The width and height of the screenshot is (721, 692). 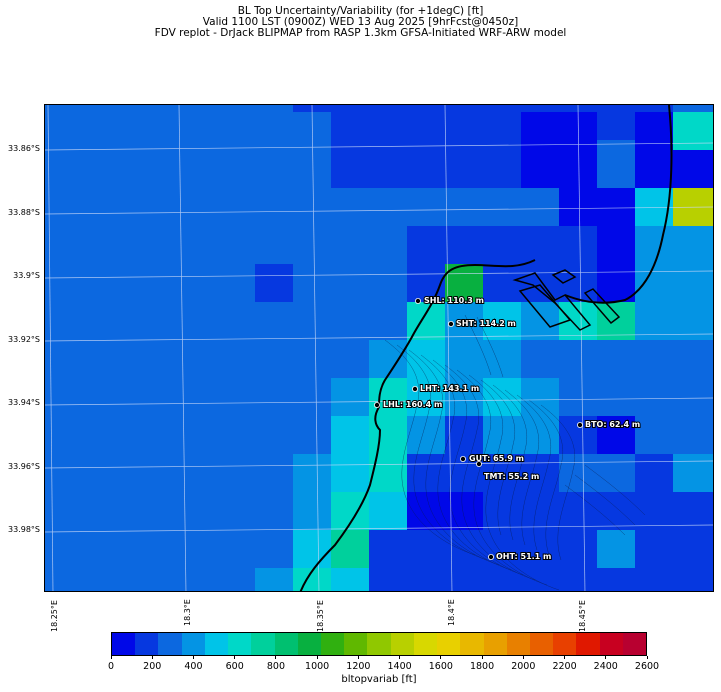 I want to click on station-label-bto: BTO: 62.4 m, so click(x=612, y=424).